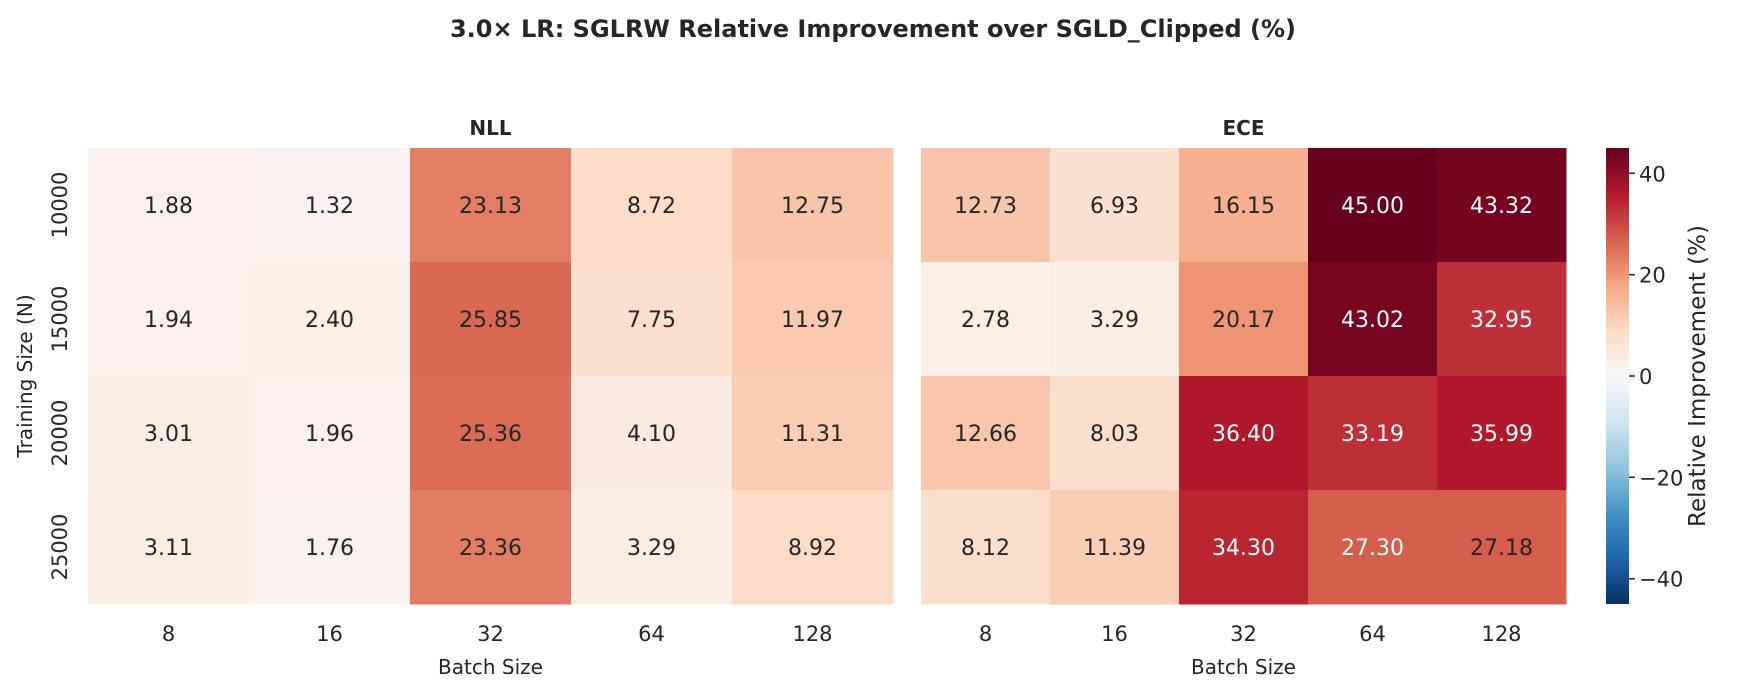  I want to click on colorbar-label: Relative Improvement (%), so click(1698, 376).